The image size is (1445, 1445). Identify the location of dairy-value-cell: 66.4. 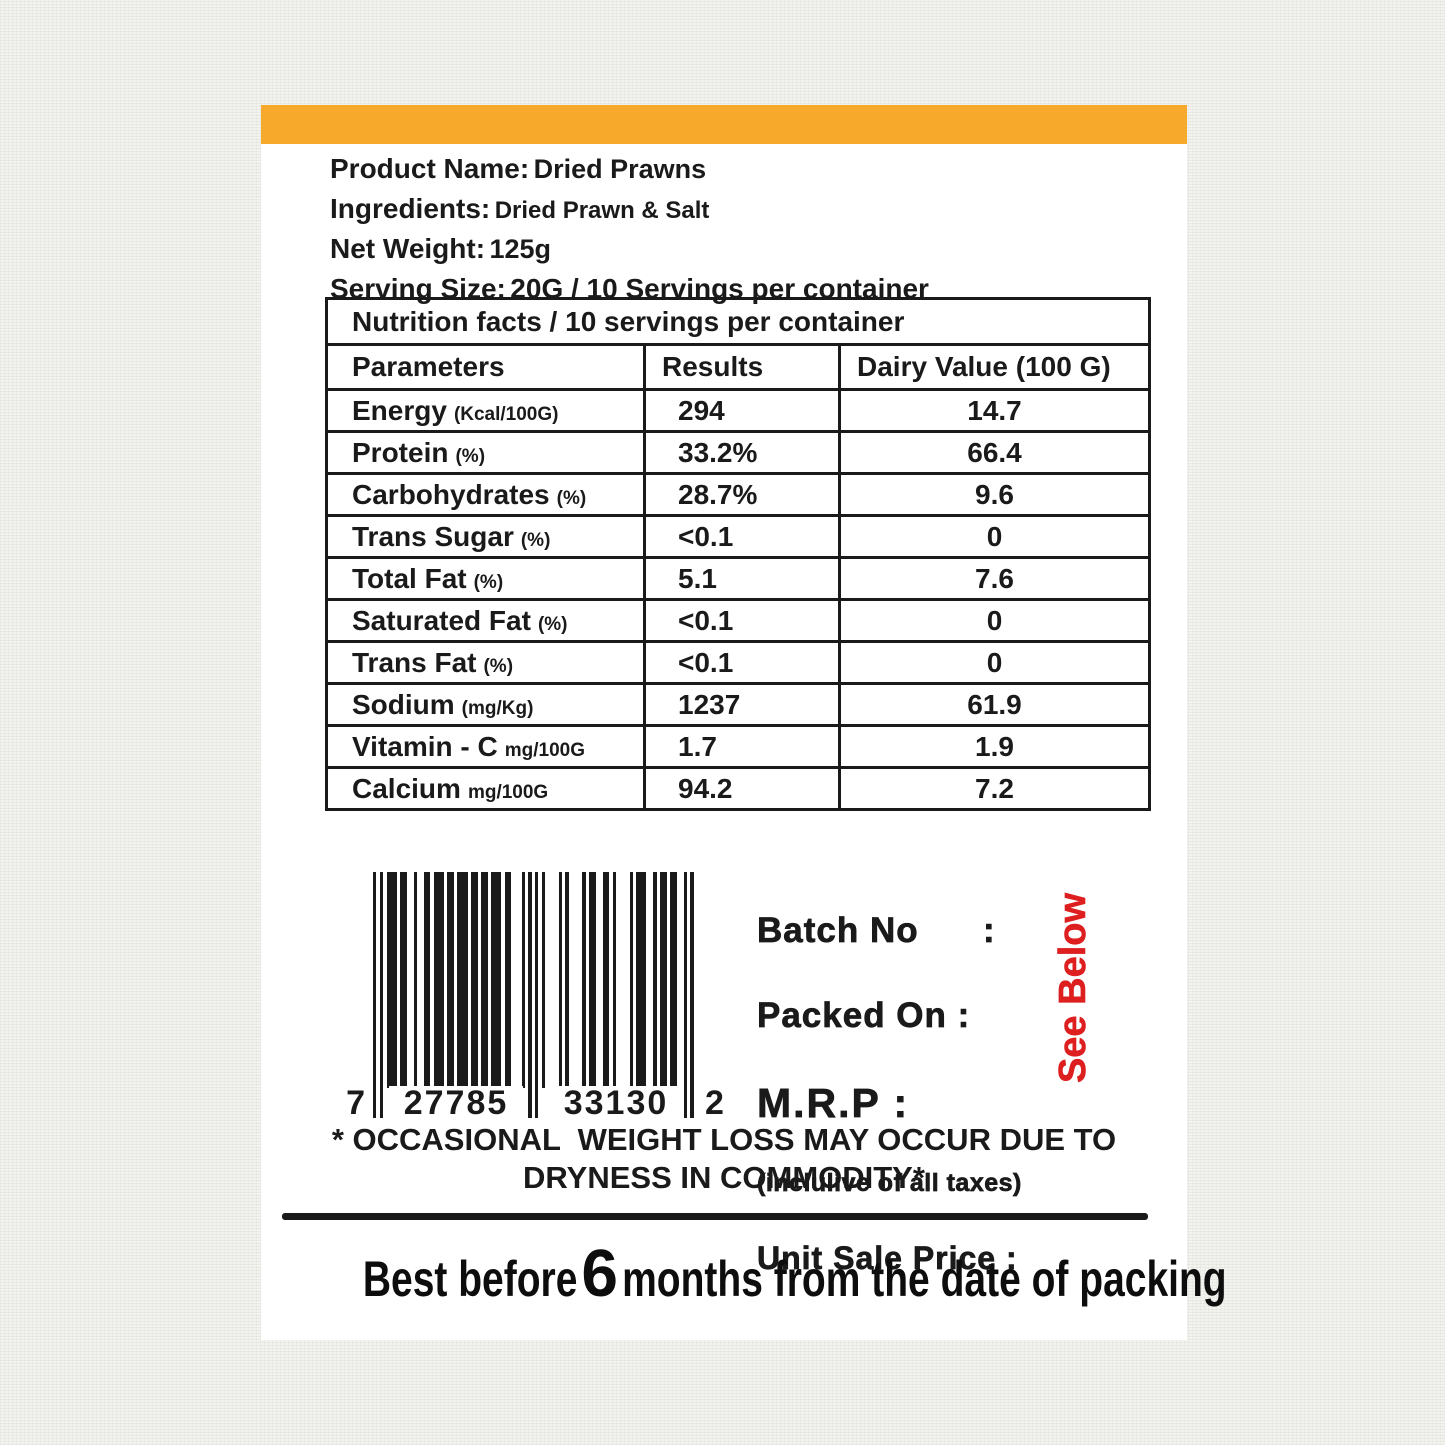
(994, 452).